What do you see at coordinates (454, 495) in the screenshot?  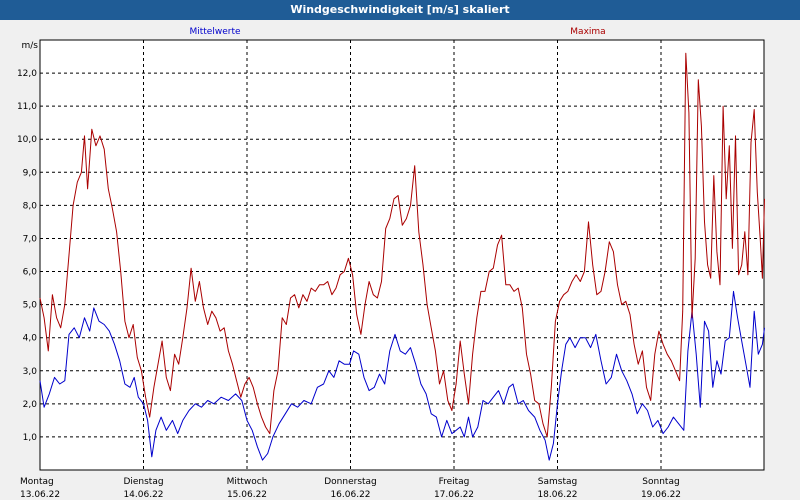 I see `date-label: 17.06.22` at bounding box center [454, 495].